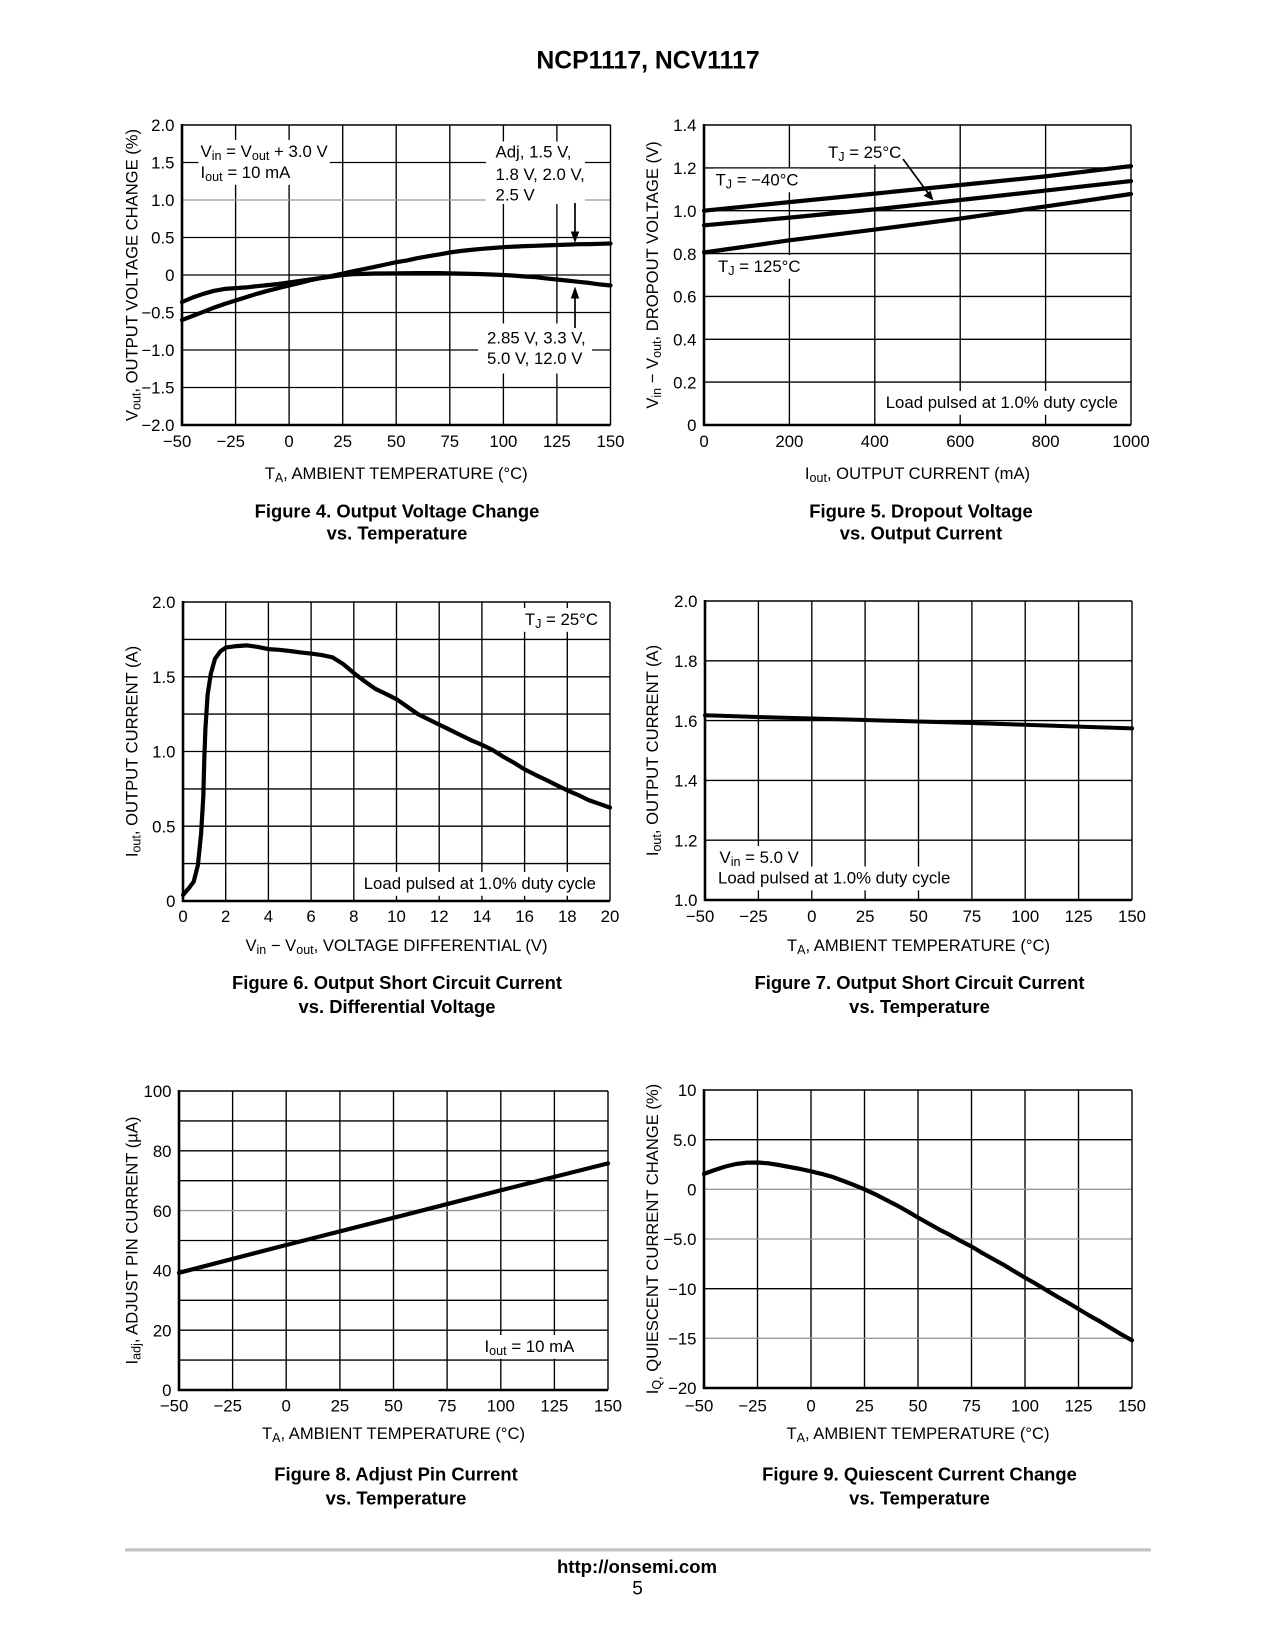 Image resolution: width=1276 pixels, height=1651 pixels. What do you see at coordinates (875, 441) in the screenshot?
I see `svg-text: 400` at bounding box center [875, 441].